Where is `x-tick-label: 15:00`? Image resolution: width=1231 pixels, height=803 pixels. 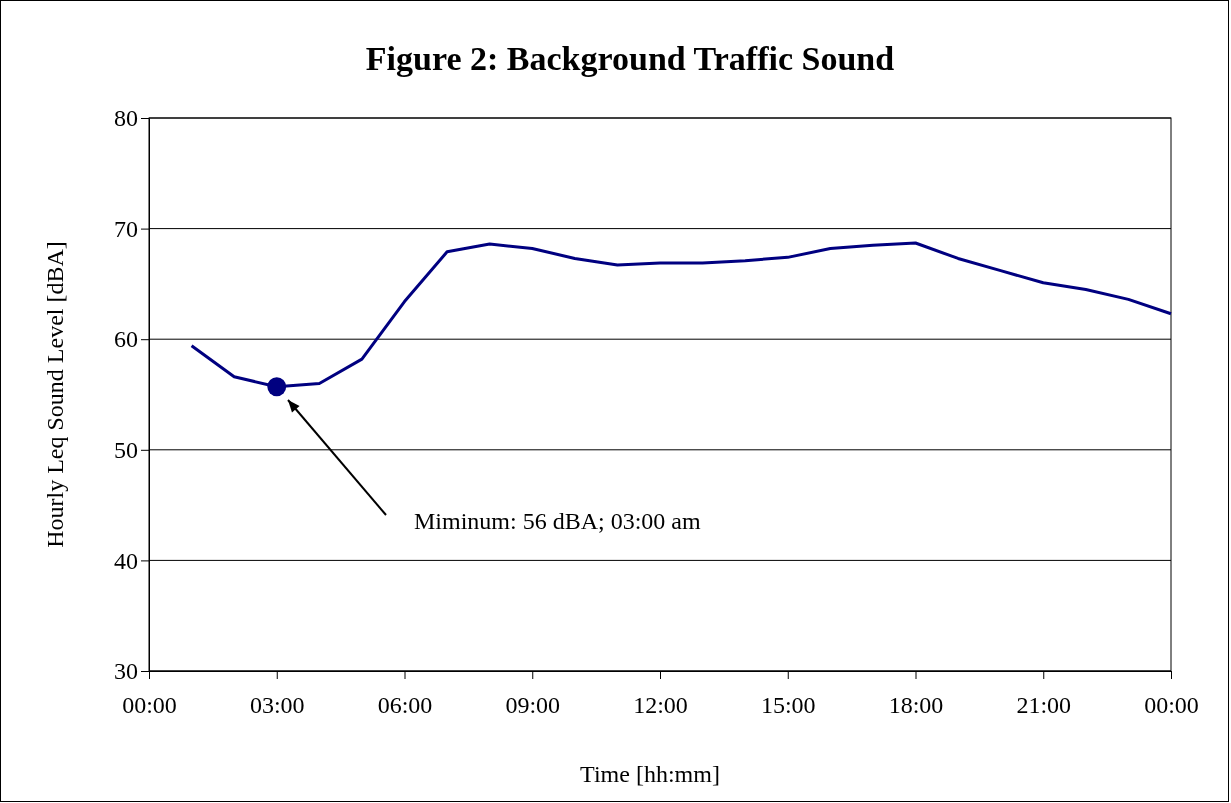
x-tick-label: 15:00 is located at coordinates (788, 705).